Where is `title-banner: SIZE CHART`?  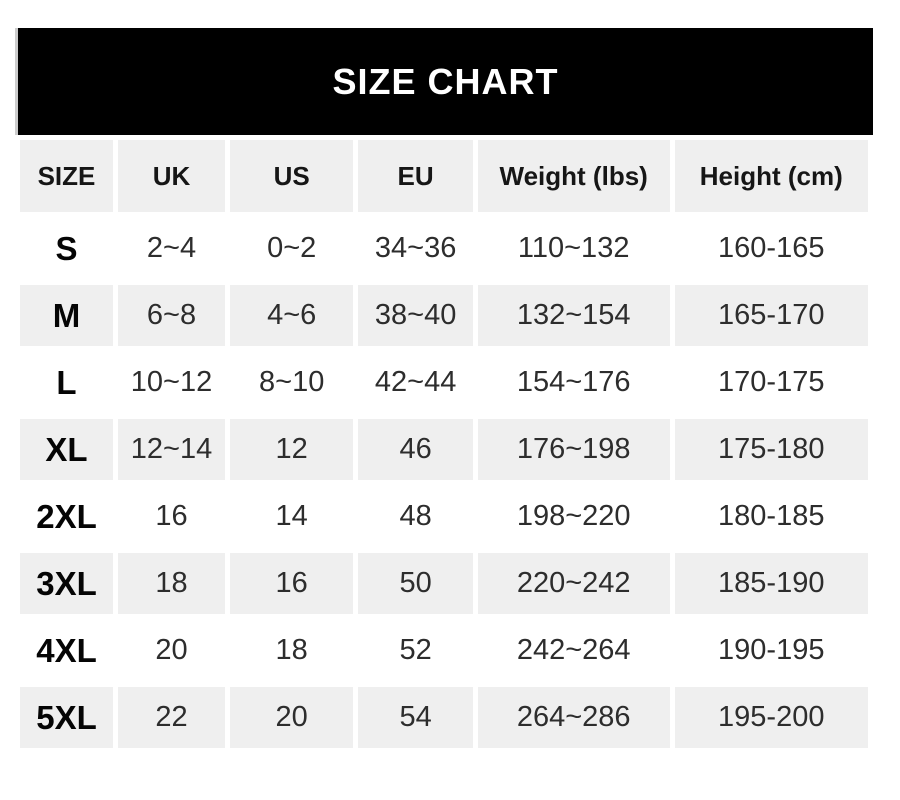
title-banner: SIZE CHART is located at coordinates (444, 81).